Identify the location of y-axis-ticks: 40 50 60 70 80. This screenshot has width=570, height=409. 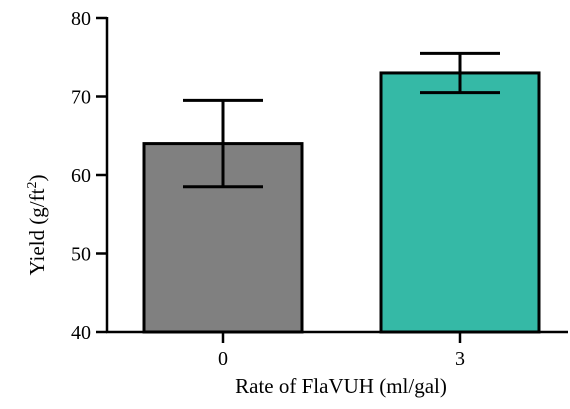
(89, 176).